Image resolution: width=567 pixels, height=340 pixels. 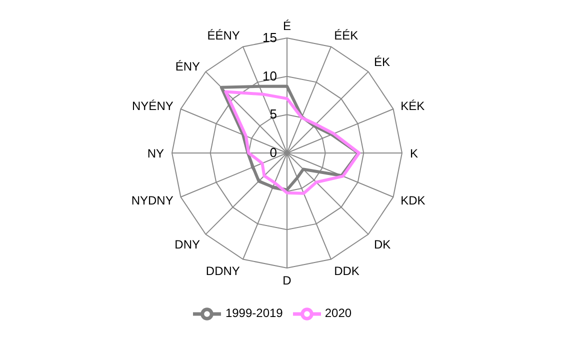 I want to click on spoke-label: ÉK, so click(x=382, y=62).